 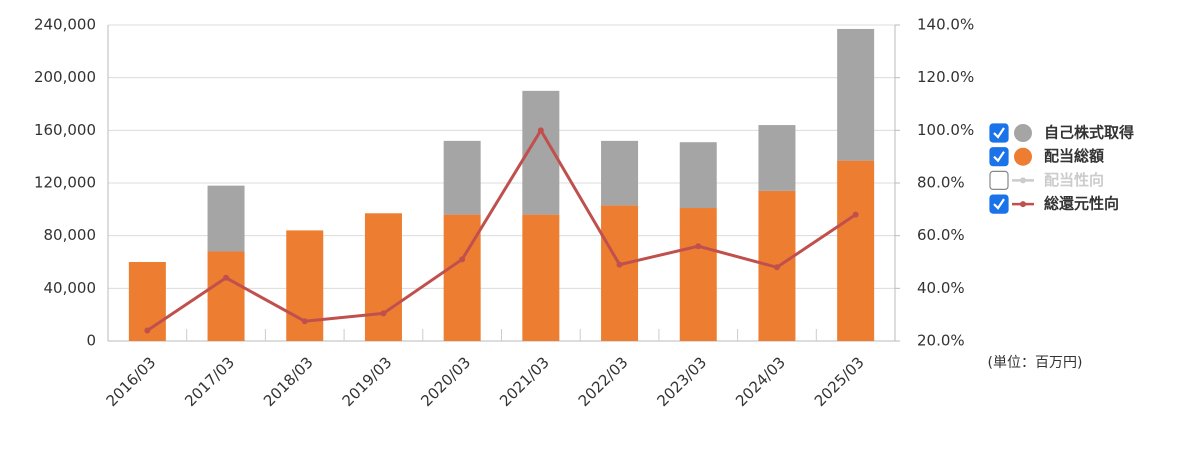 I want to click on x-tick-label: 2023/03, so click(x=681, y=381).